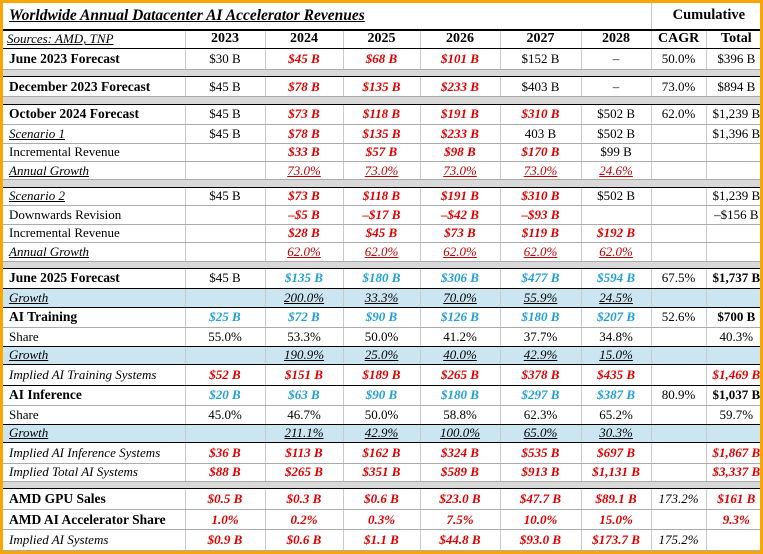  I want to click on row-label: Scenario 2, so click(94, 197).